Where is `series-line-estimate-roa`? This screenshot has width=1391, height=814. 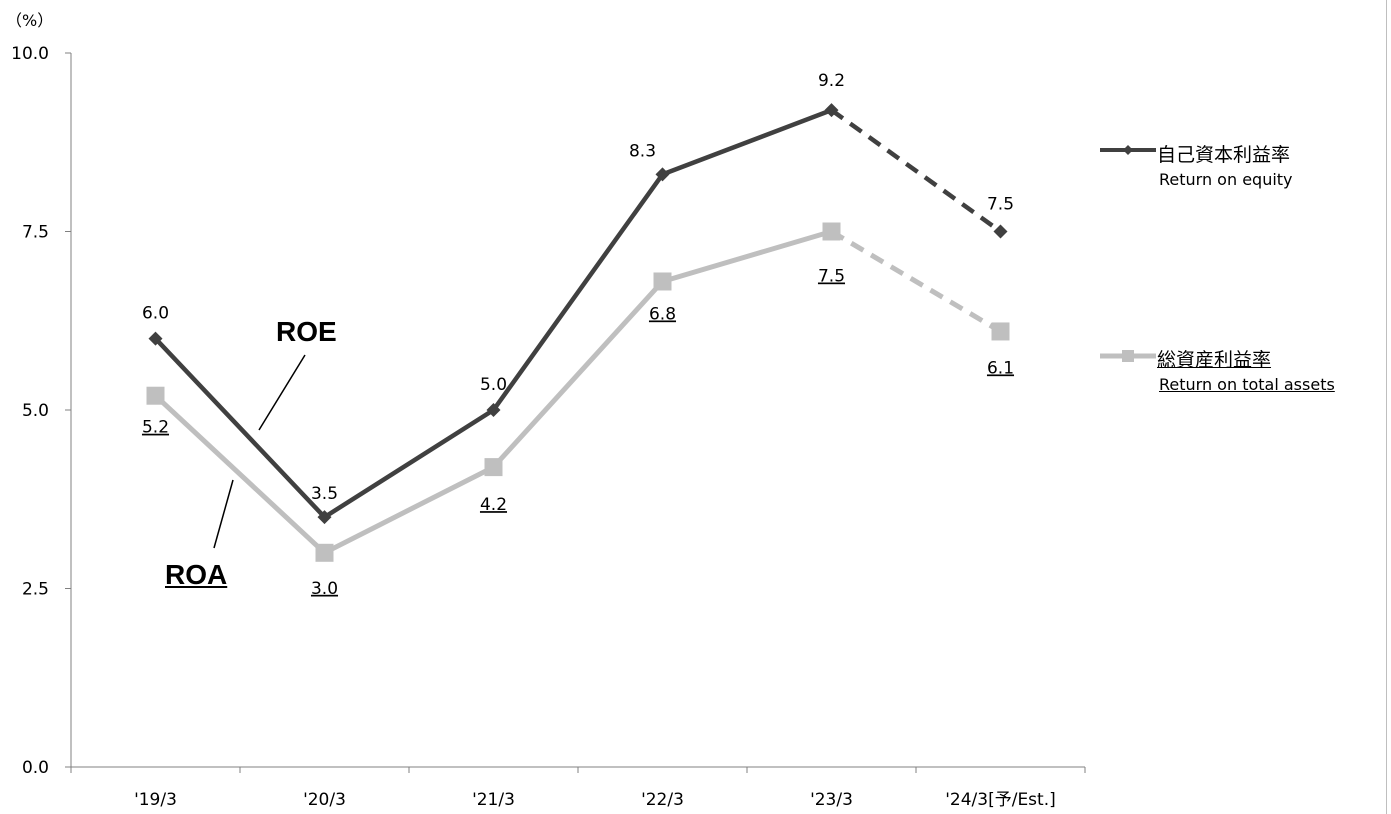 series-line-estimate-roa is located at coordinates (916, 281).